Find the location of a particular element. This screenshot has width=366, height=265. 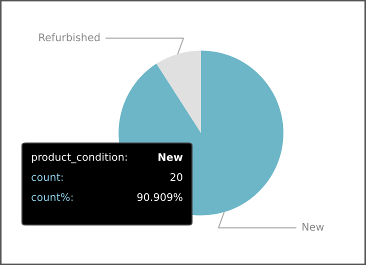

text: 20 is located at coordinates (176, 177).